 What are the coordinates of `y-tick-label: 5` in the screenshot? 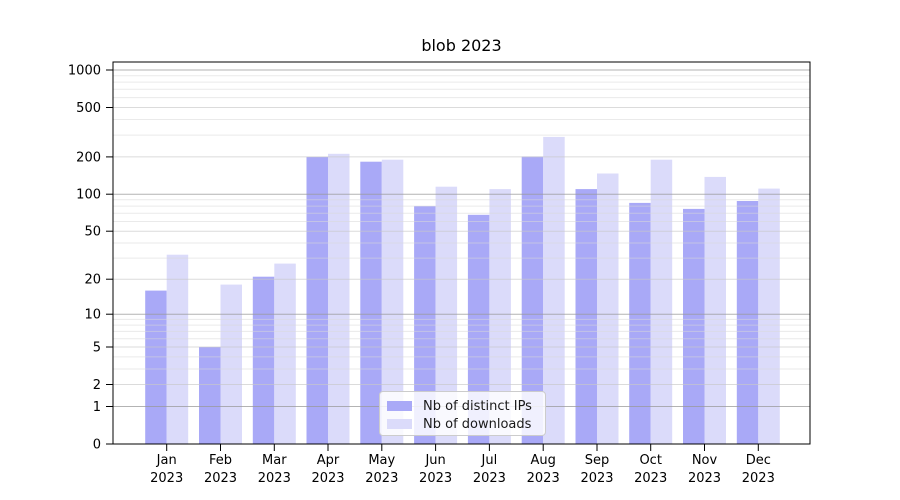 It's located at (97, 348).